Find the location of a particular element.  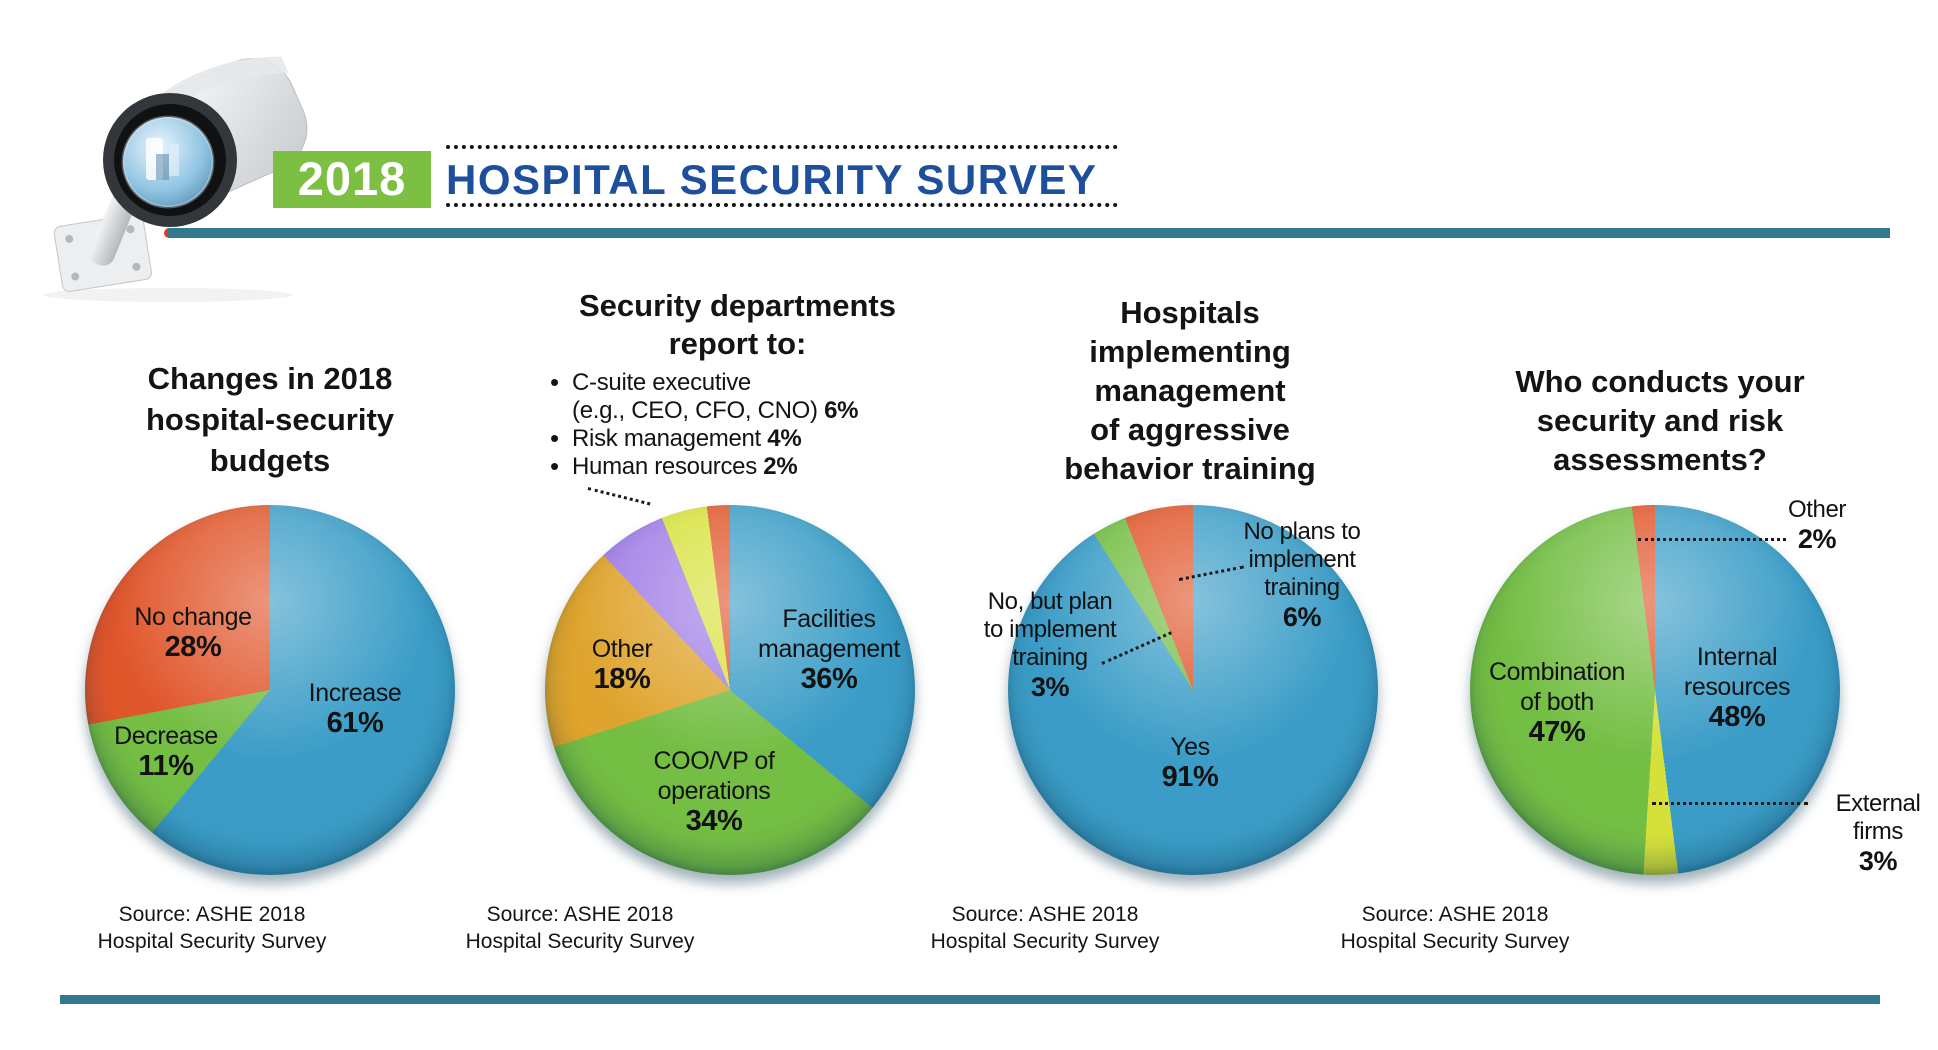

chart-title-report-to: Security departments report to: is located at coordinates (737, 324).